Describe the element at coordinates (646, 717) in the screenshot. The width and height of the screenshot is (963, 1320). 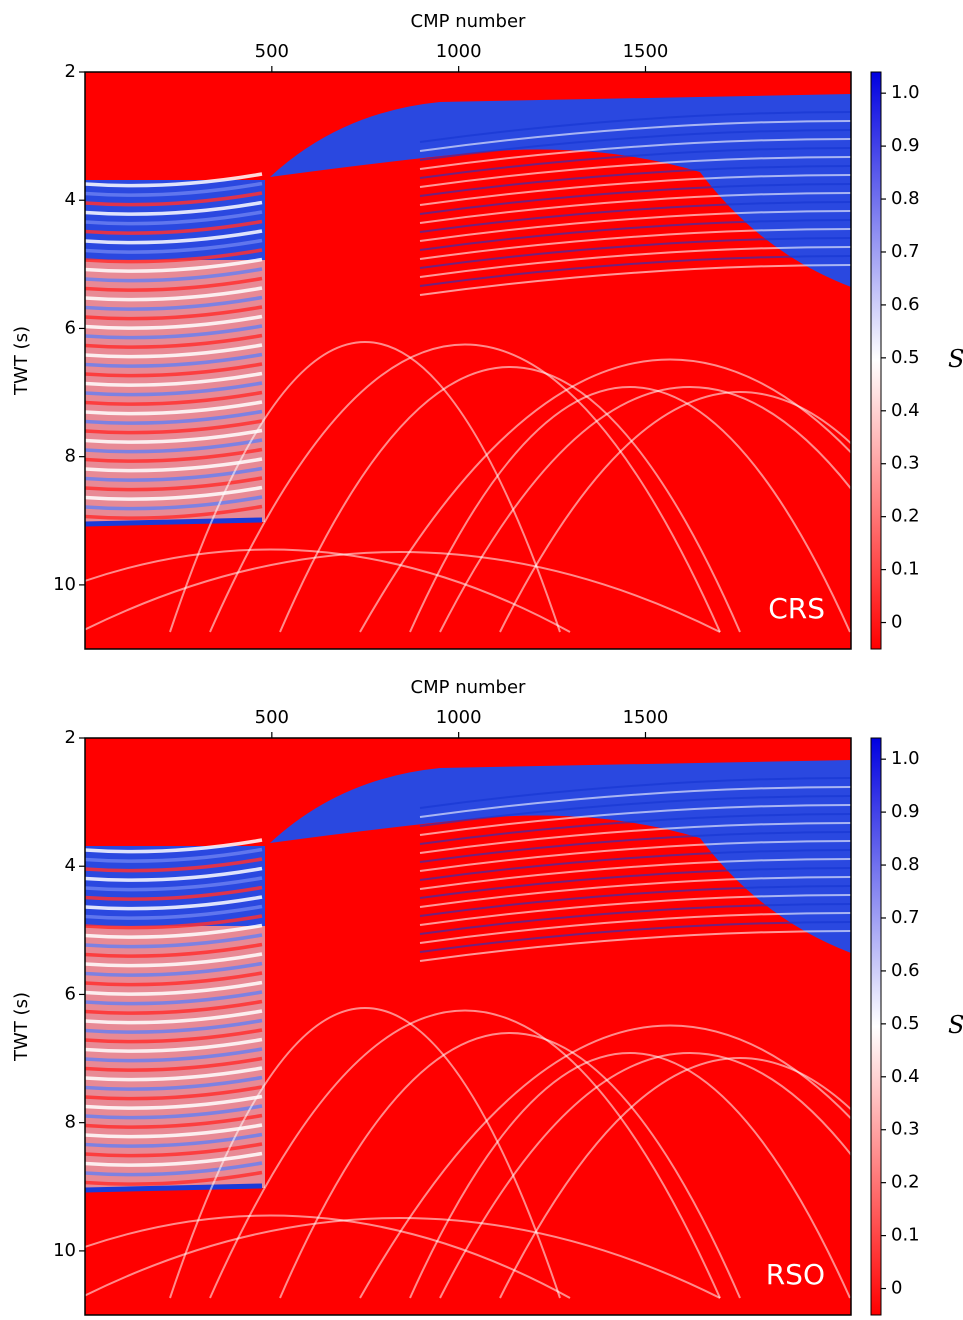
I see `x-tick-label: 1500` at that location.